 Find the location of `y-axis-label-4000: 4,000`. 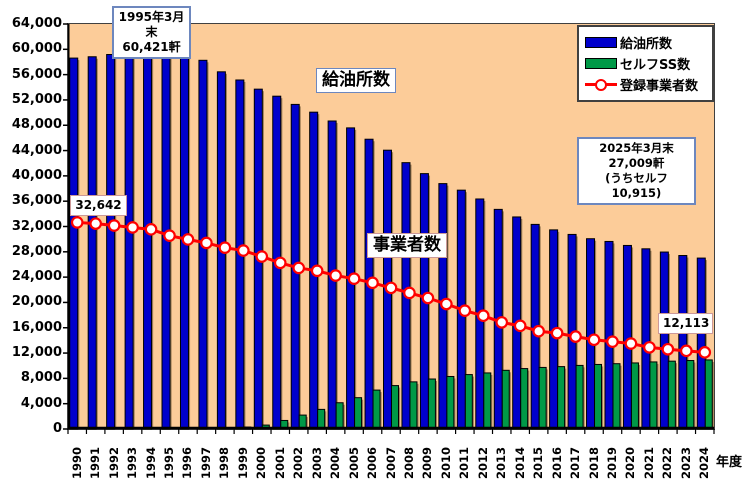

y-axis-label-4000: 4,000 is located at coordinates (41, 403).